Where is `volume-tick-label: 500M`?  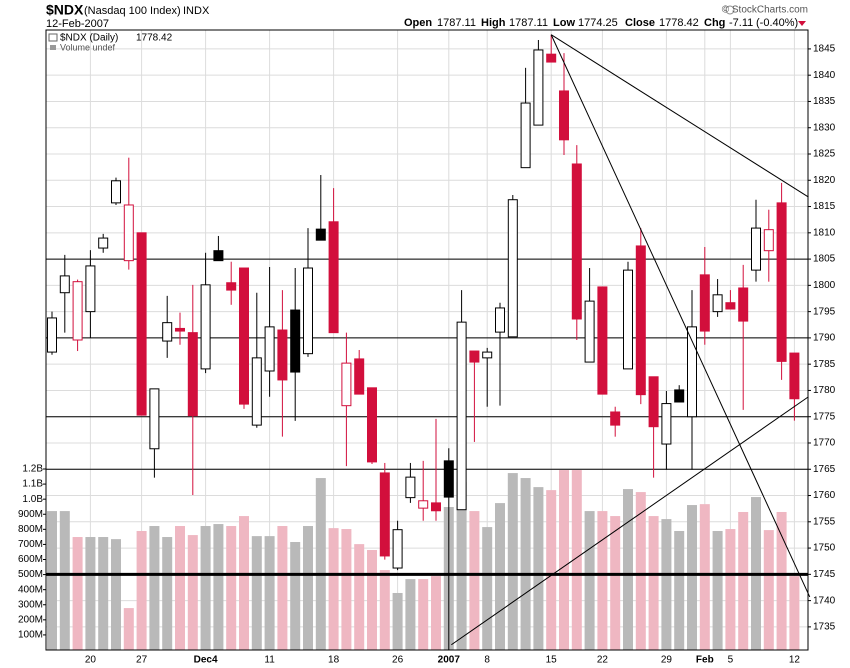
volume-tick-label: 500M is located at coordinates (30, 574).